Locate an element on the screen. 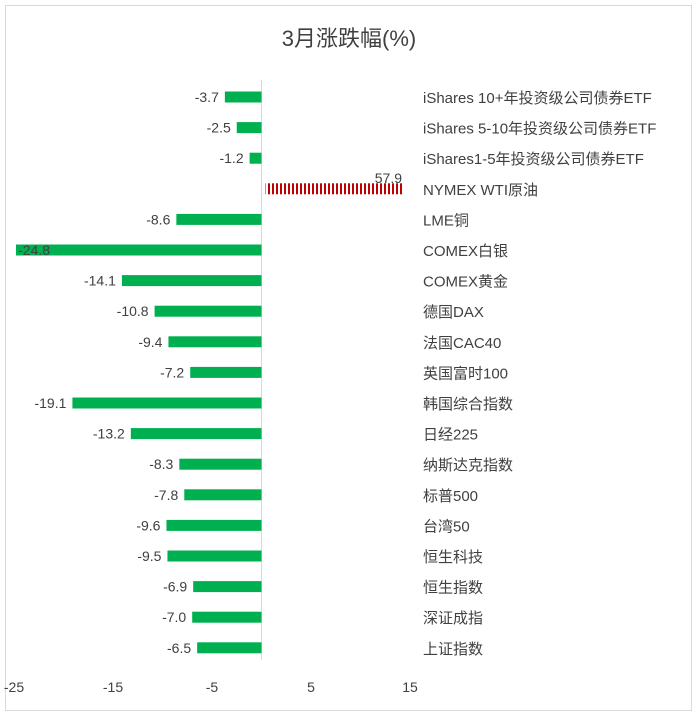 This screenshot has width=699, height=716. chart-title: 3月涨跌幅(%) is located at coordinates (349, 38).